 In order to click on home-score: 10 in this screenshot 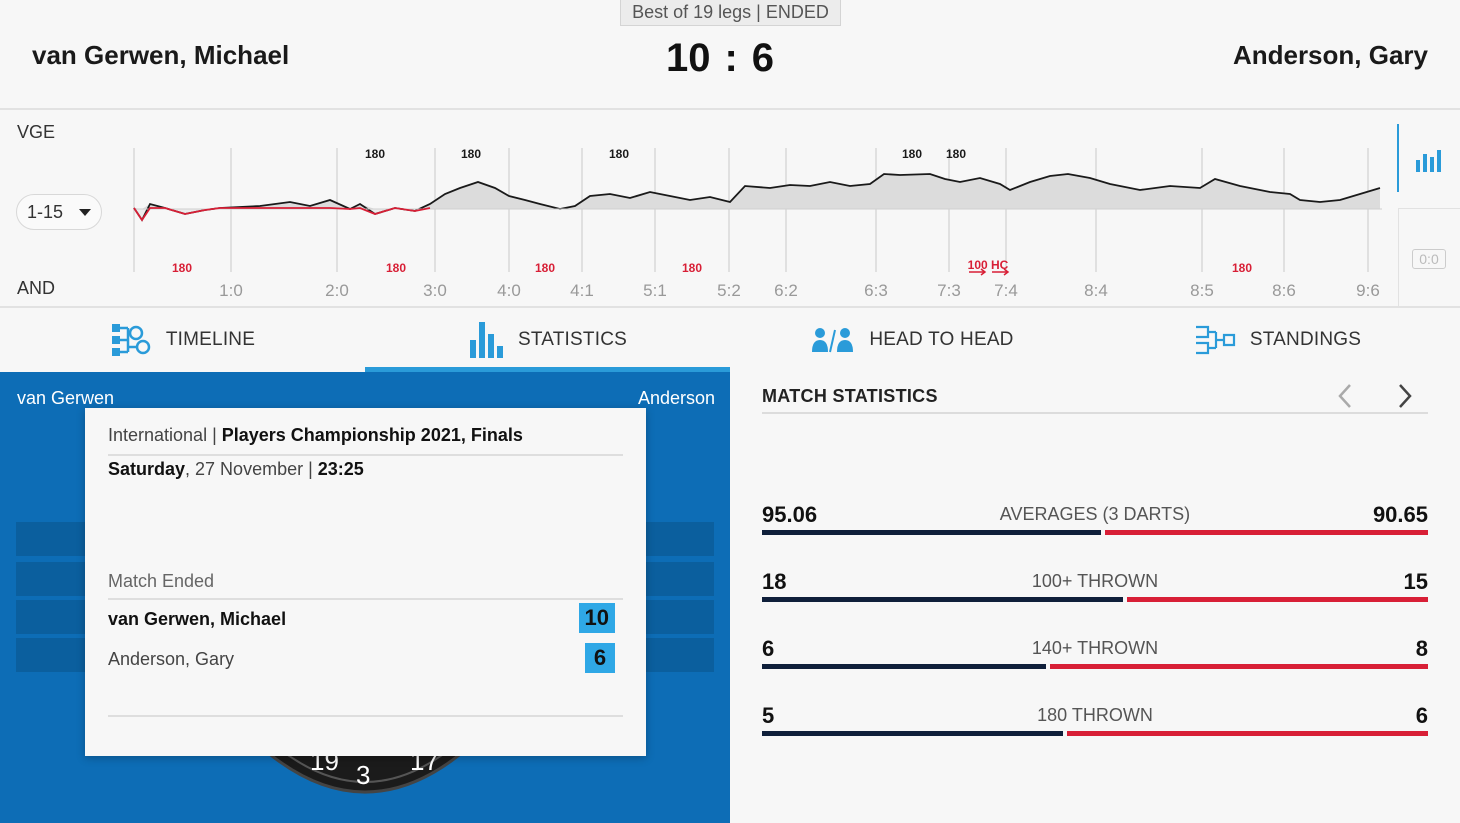, I will do `click(688, 58)`.